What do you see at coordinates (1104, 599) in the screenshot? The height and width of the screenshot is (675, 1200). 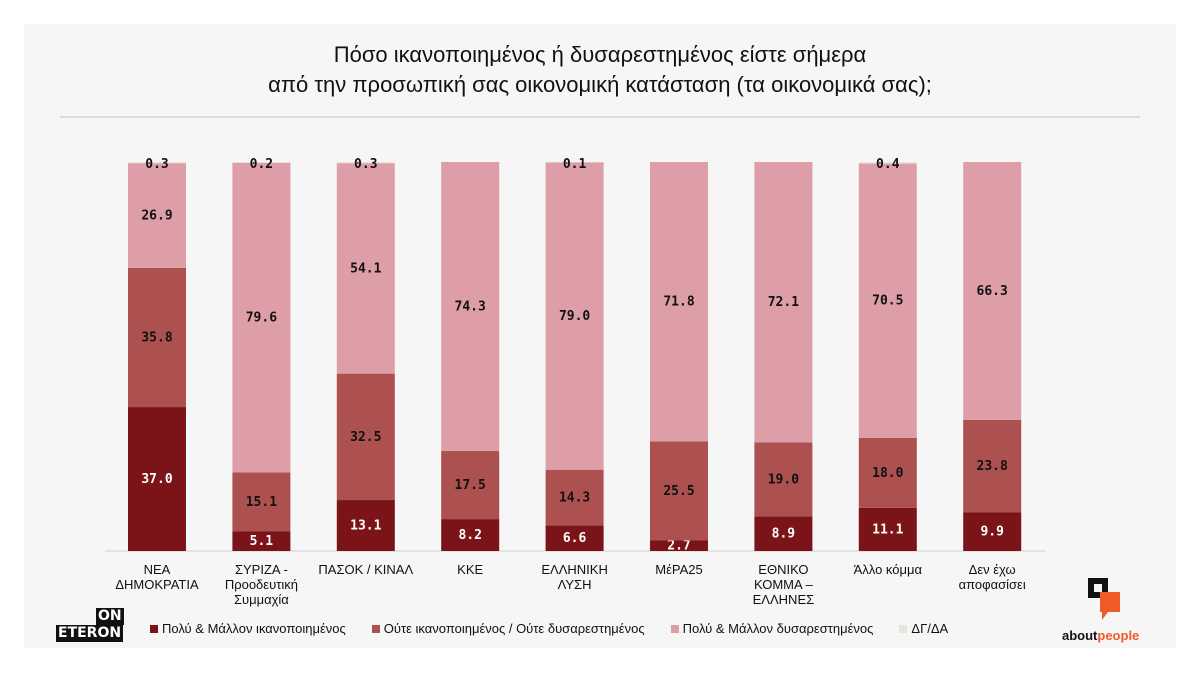 I see `speech-bubbles-icon` at bounding box center [1104, 599].